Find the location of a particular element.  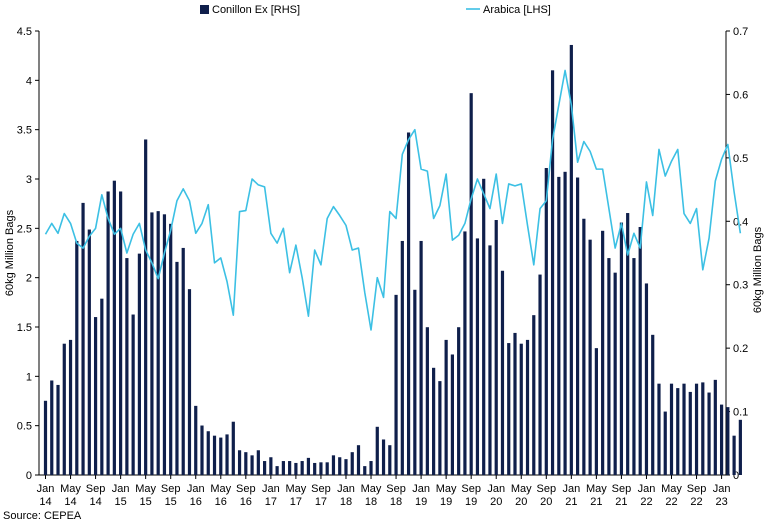

right-tick-label: 0.3 is located at coordinates (740, 286).